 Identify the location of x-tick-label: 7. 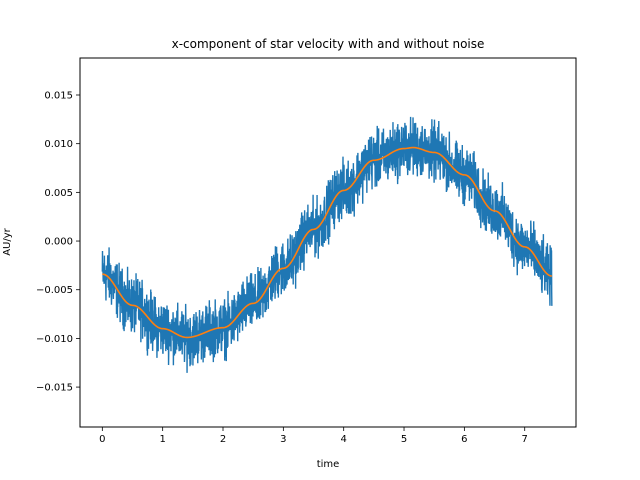
(525, 439).